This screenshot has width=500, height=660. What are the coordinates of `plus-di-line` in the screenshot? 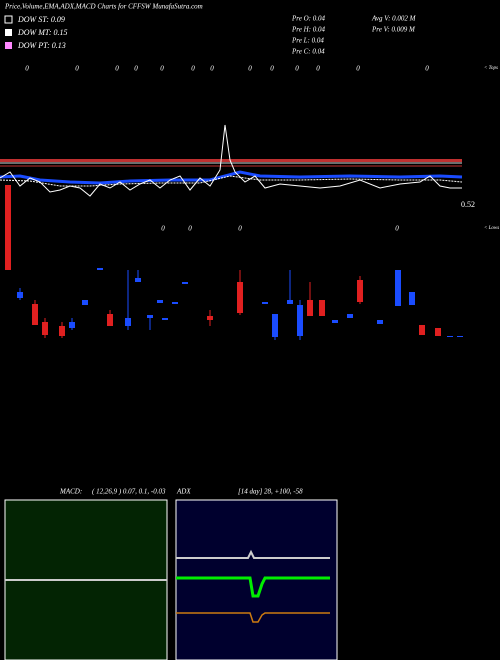 It's located at (253, 587).